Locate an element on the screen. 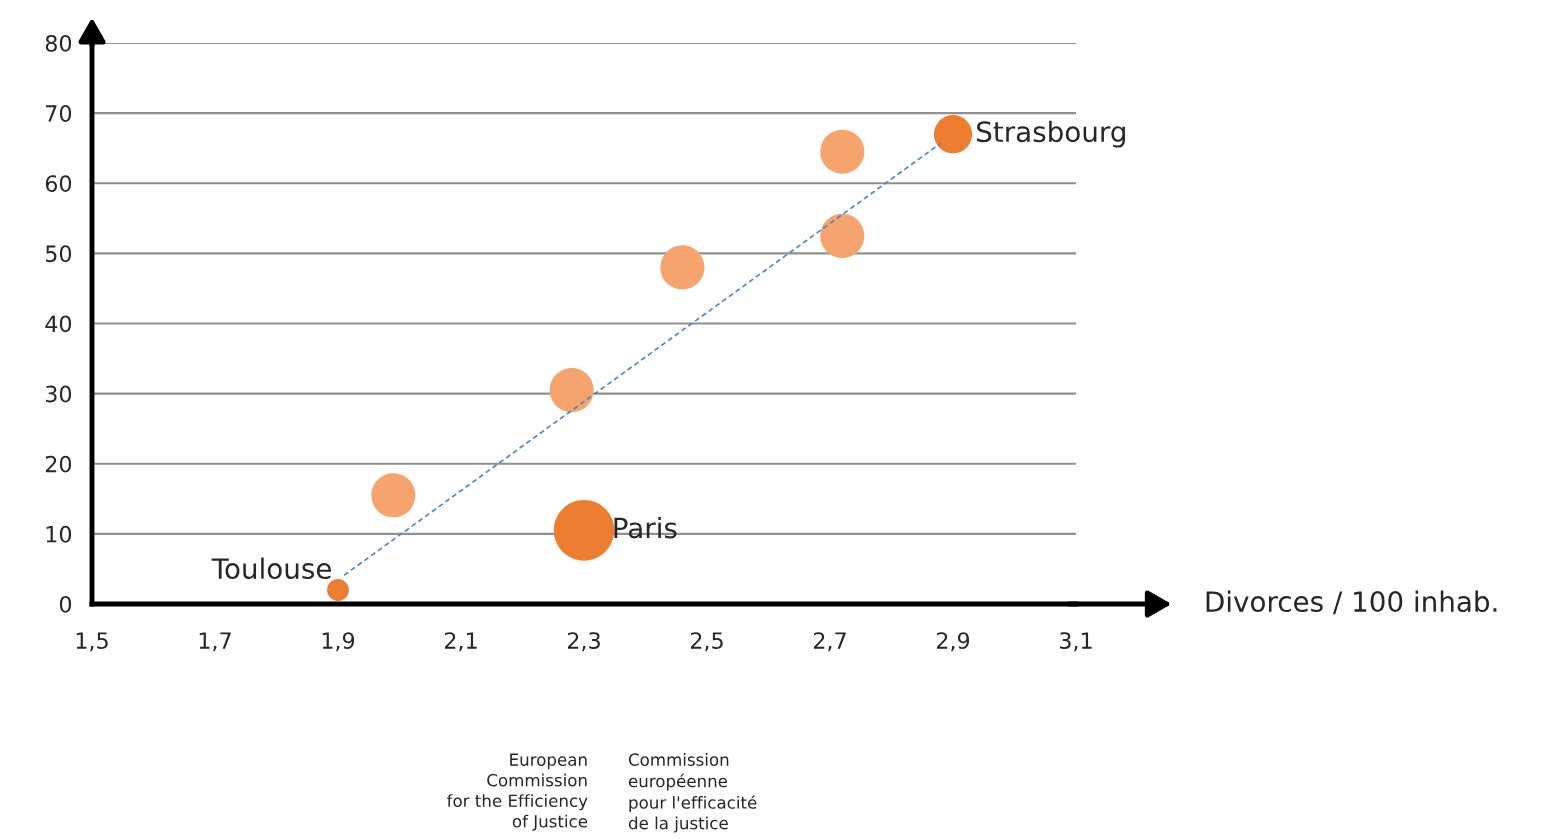 This screenshot has height=840, width=1541. x-tick-label: 1,5 is located at coordinates (92, 642).